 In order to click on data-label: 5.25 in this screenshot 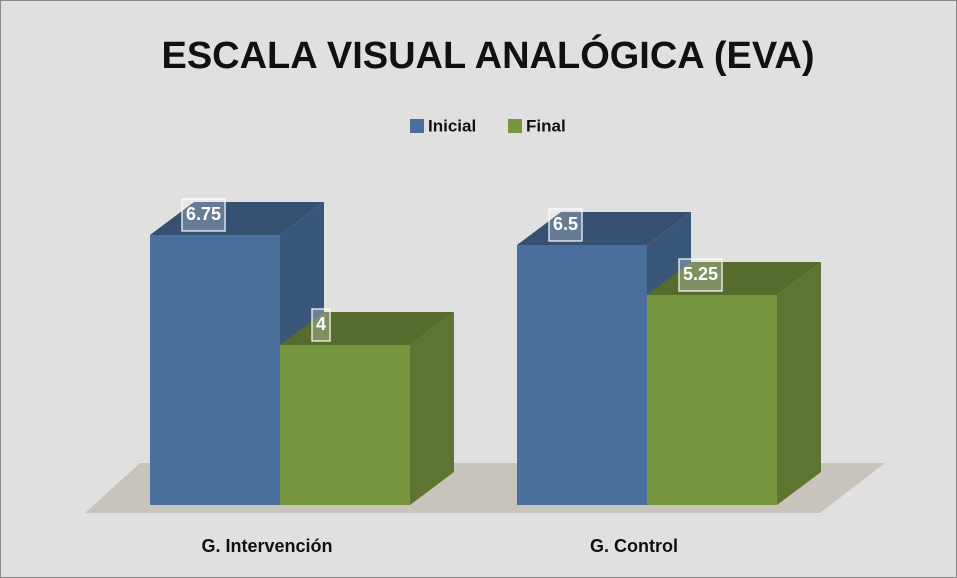, I will do `click(700, 274)`.